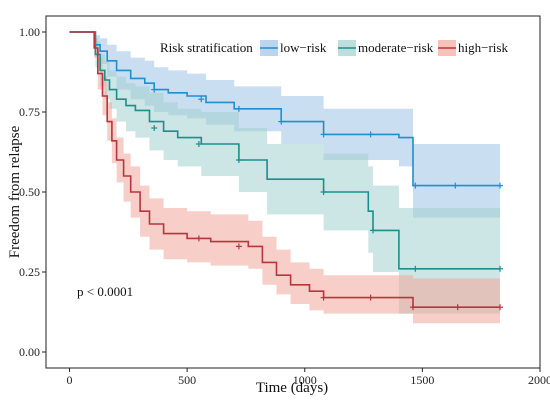 This screenshot has height=400, width=550. I want to click on legend-item: high−risk, so click(473, 48).